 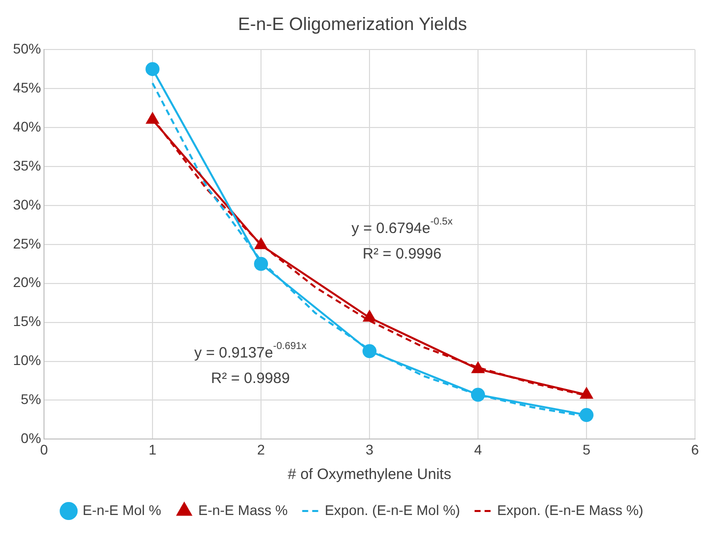 I want to click on annotation: R² = 0.9996, so click(x=402, y=253).